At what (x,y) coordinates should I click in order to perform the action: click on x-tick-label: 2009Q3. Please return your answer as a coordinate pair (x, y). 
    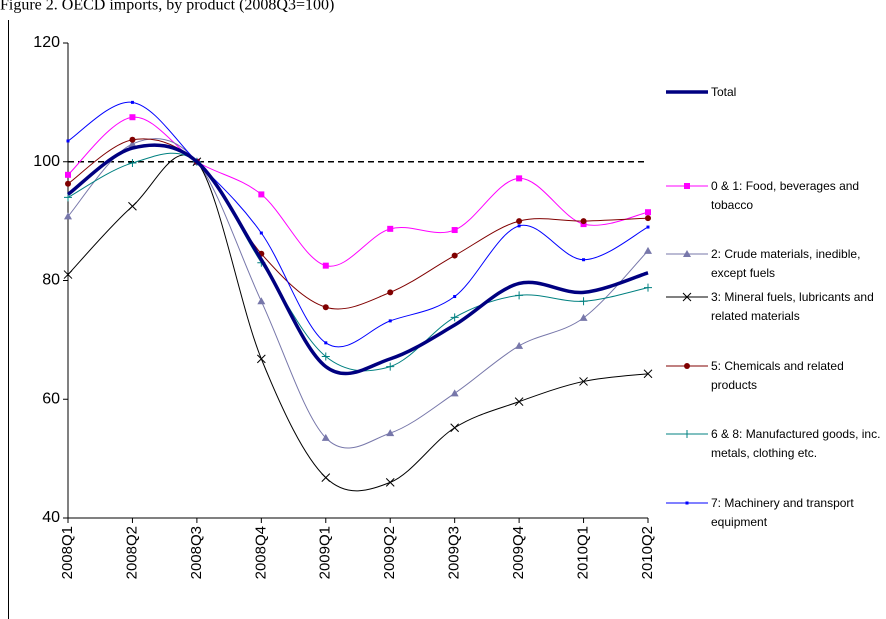
    Looking at the image, I should click on (454, 552).